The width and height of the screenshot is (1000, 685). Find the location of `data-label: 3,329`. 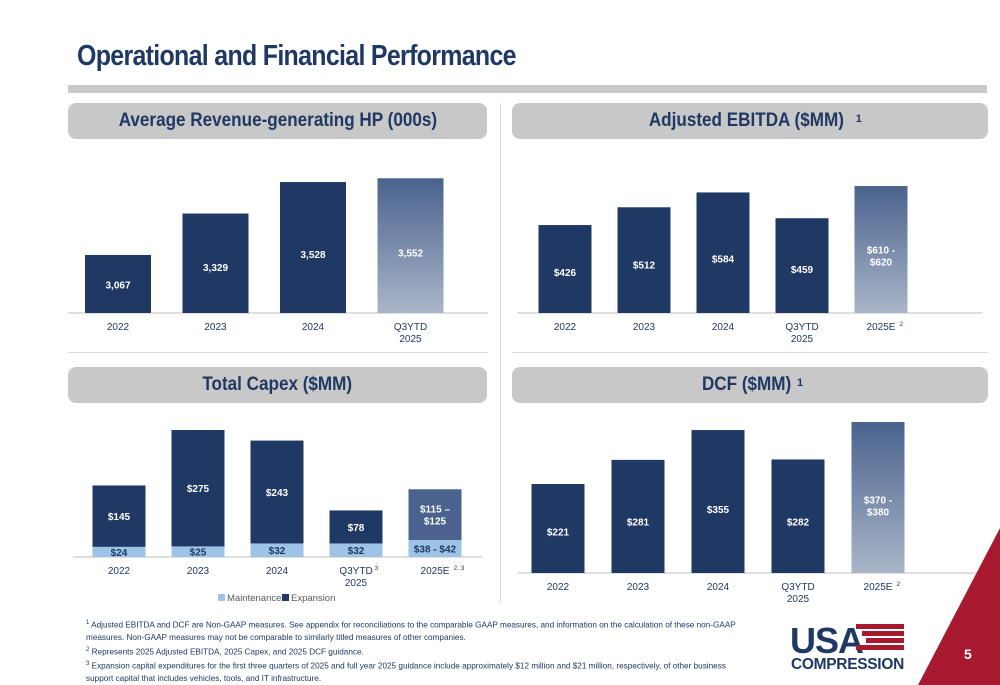

data-label: 3,329 is located at coordinates (215, 268).